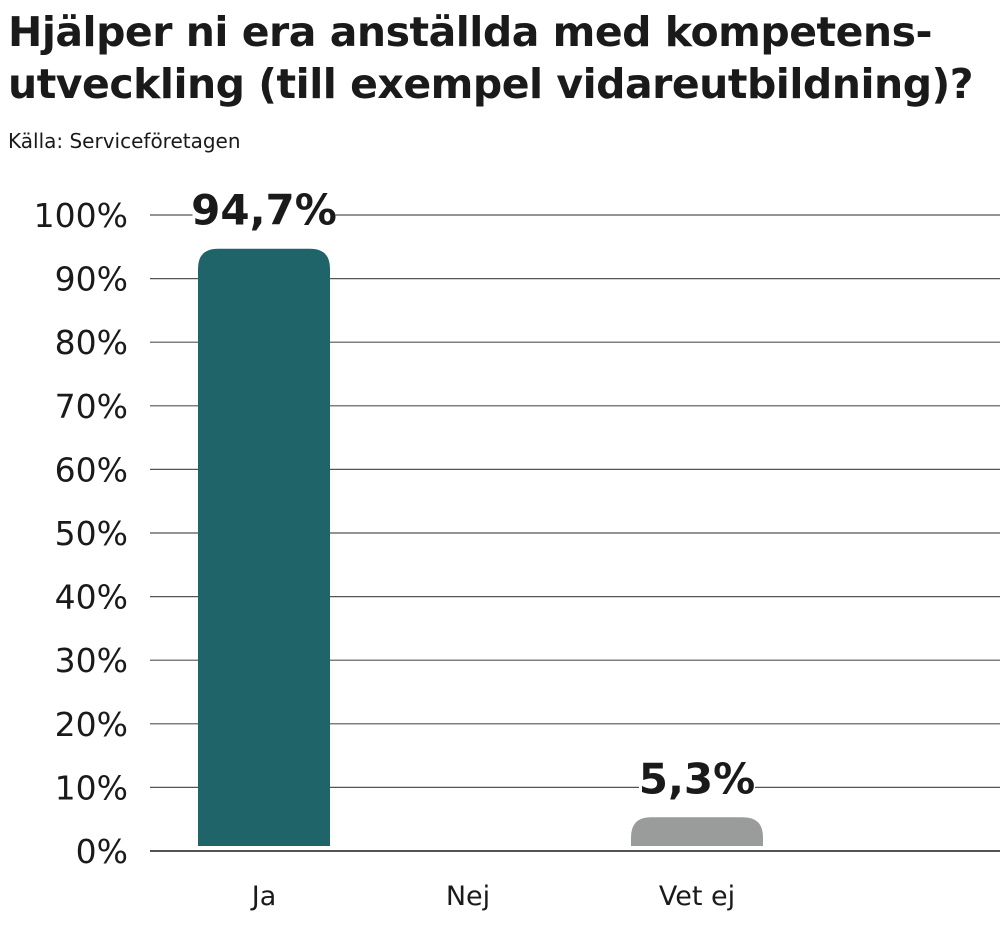 This screenshot has width=1000, height=945. What do you see at coordinates (470, 32) in the screenshot?
I see `chart-title-line-1: Hjälper ni era anställda med kompetens-` at bounding box center [470, 32].